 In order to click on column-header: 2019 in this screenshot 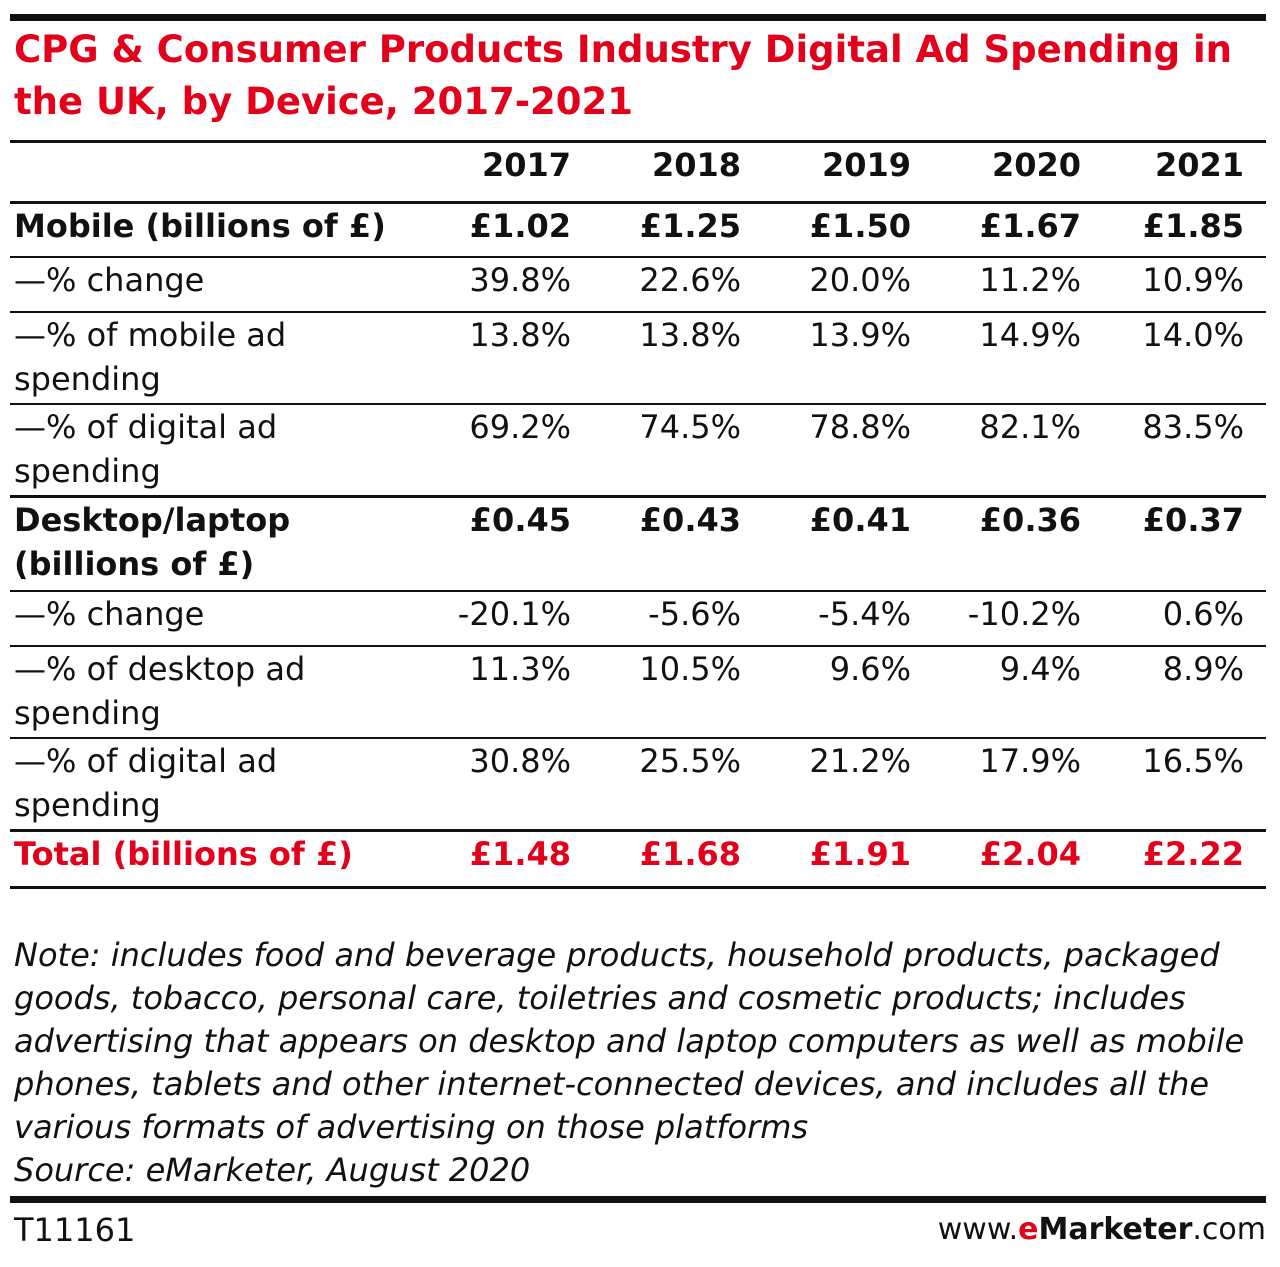, I will do `click(848, 172)`.